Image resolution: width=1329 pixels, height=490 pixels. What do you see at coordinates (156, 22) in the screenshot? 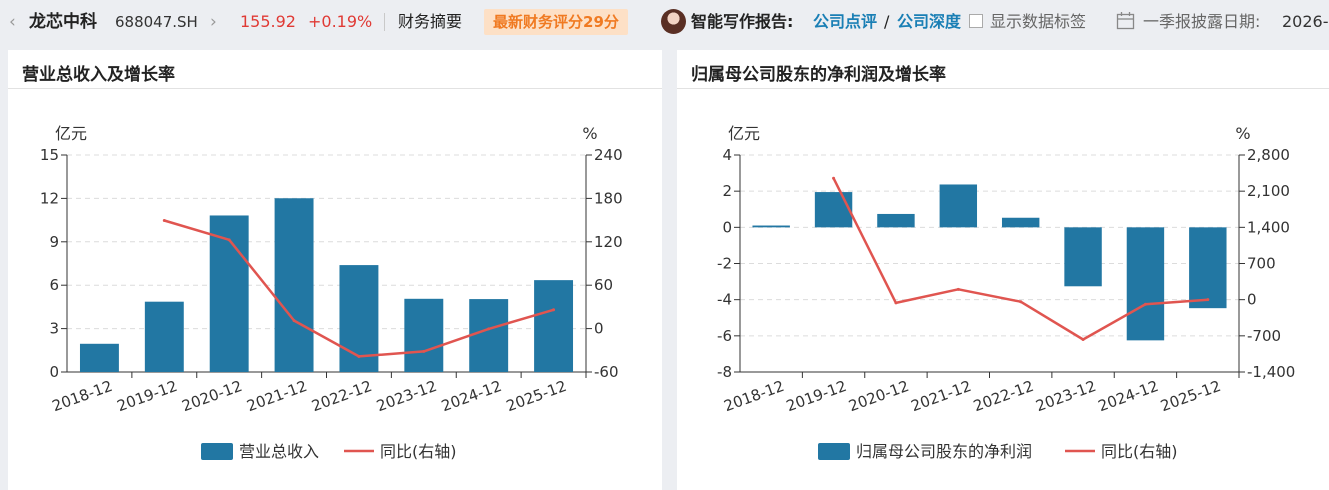
I see `stock-code: 688047.SH` at bounding box center [156, 22].